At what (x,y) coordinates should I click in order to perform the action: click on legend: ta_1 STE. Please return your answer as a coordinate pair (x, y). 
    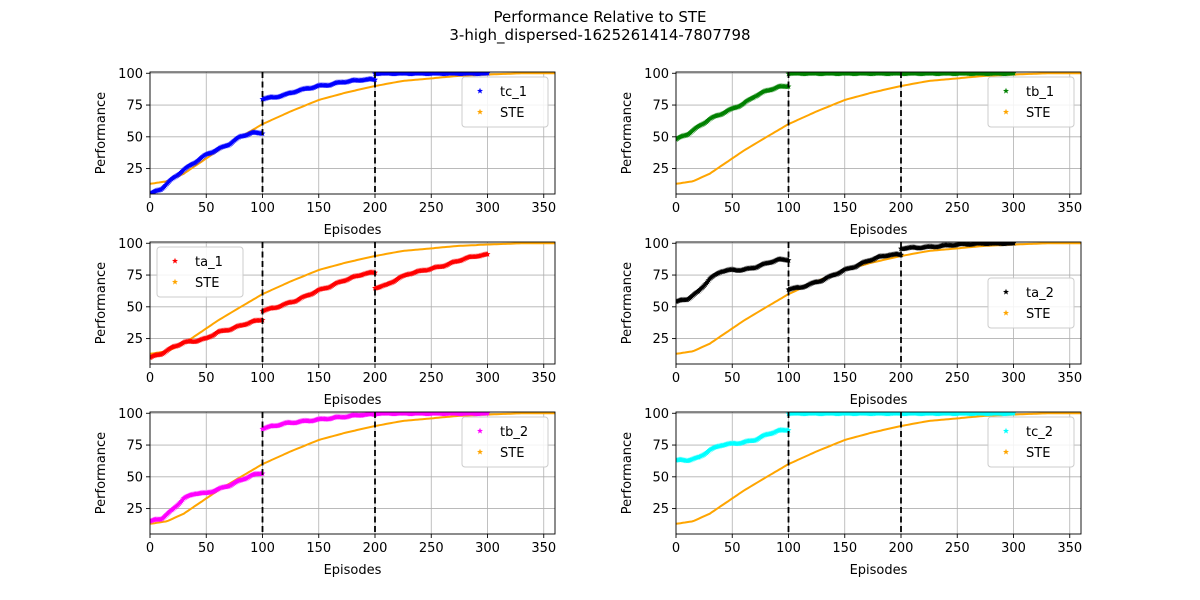
    Looking at the image, I should click on (200, 272).